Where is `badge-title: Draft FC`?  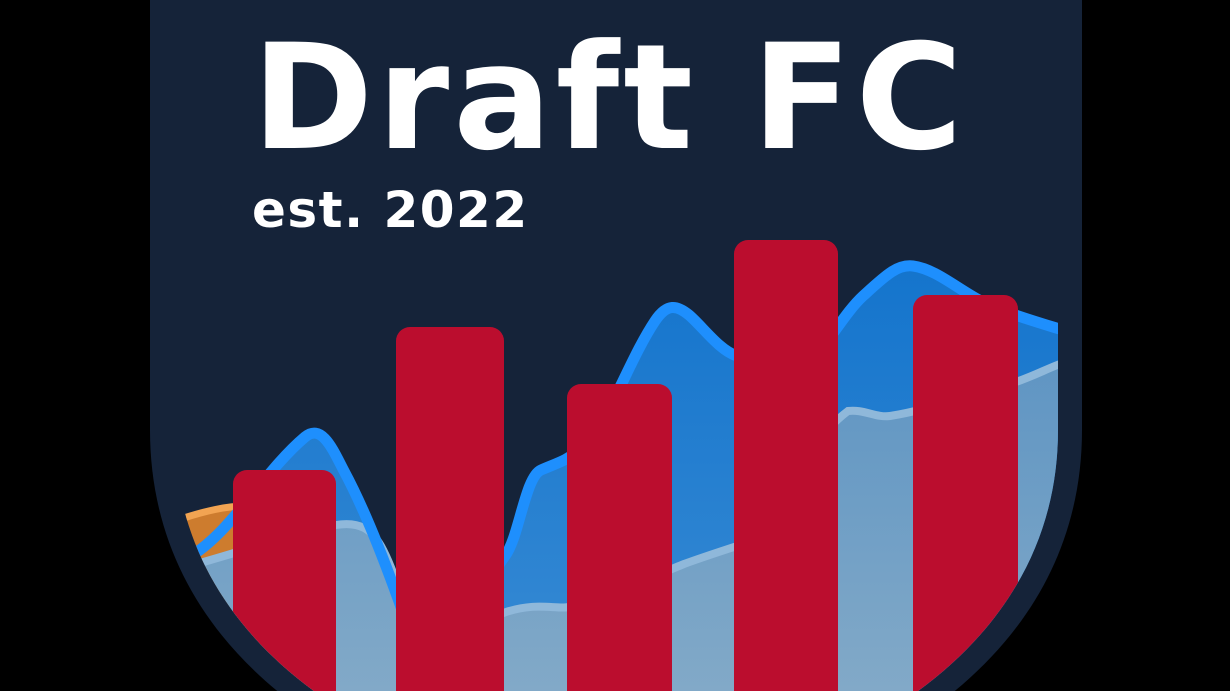 badge-title: Draft FC is located at coordinates (609, 98).